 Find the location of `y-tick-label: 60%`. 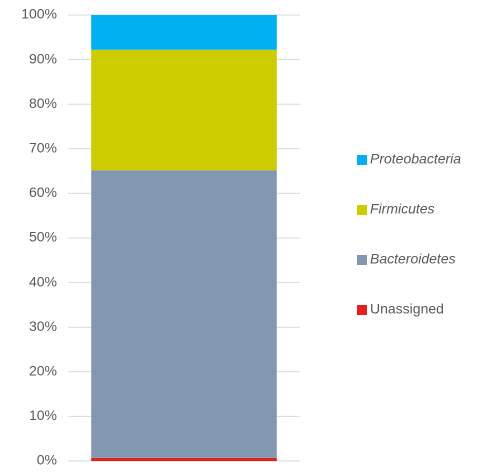

y-tick-label: 60% is located at coordinates (43, 192).